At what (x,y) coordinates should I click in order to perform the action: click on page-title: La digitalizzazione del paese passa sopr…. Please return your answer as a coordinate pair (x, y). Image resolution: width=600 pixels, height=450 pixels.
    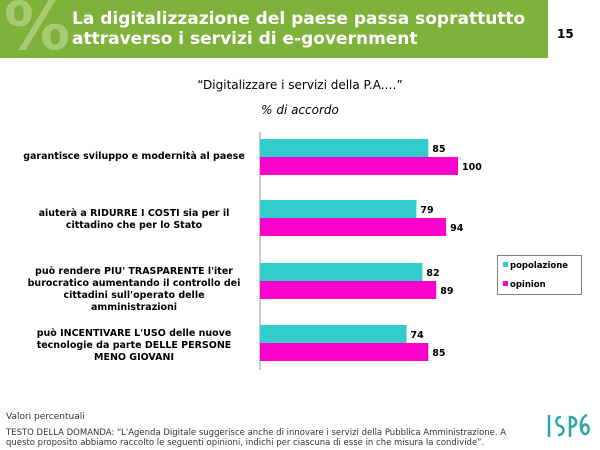
    Looking at the image, I should click on (299, 29).